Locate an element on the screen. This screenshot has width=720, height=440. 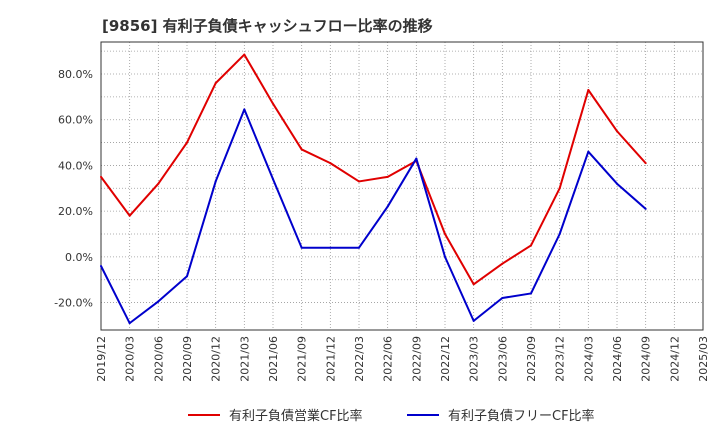
x-tick-label: 2020/12 is located at coordinates (216, 359).